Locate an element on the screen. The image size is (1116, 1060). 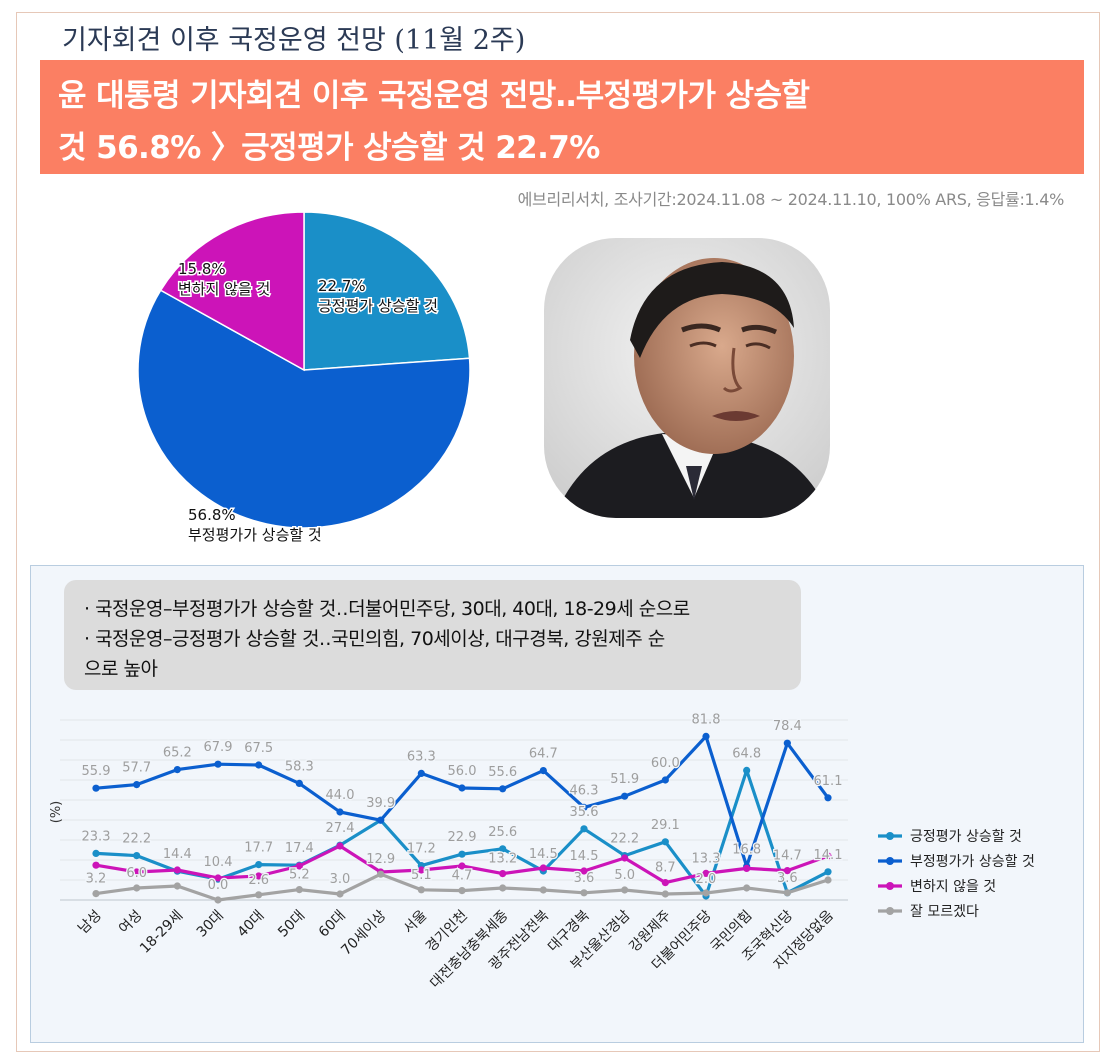
data-label: 65.2 is located at coordinates (177, 753).